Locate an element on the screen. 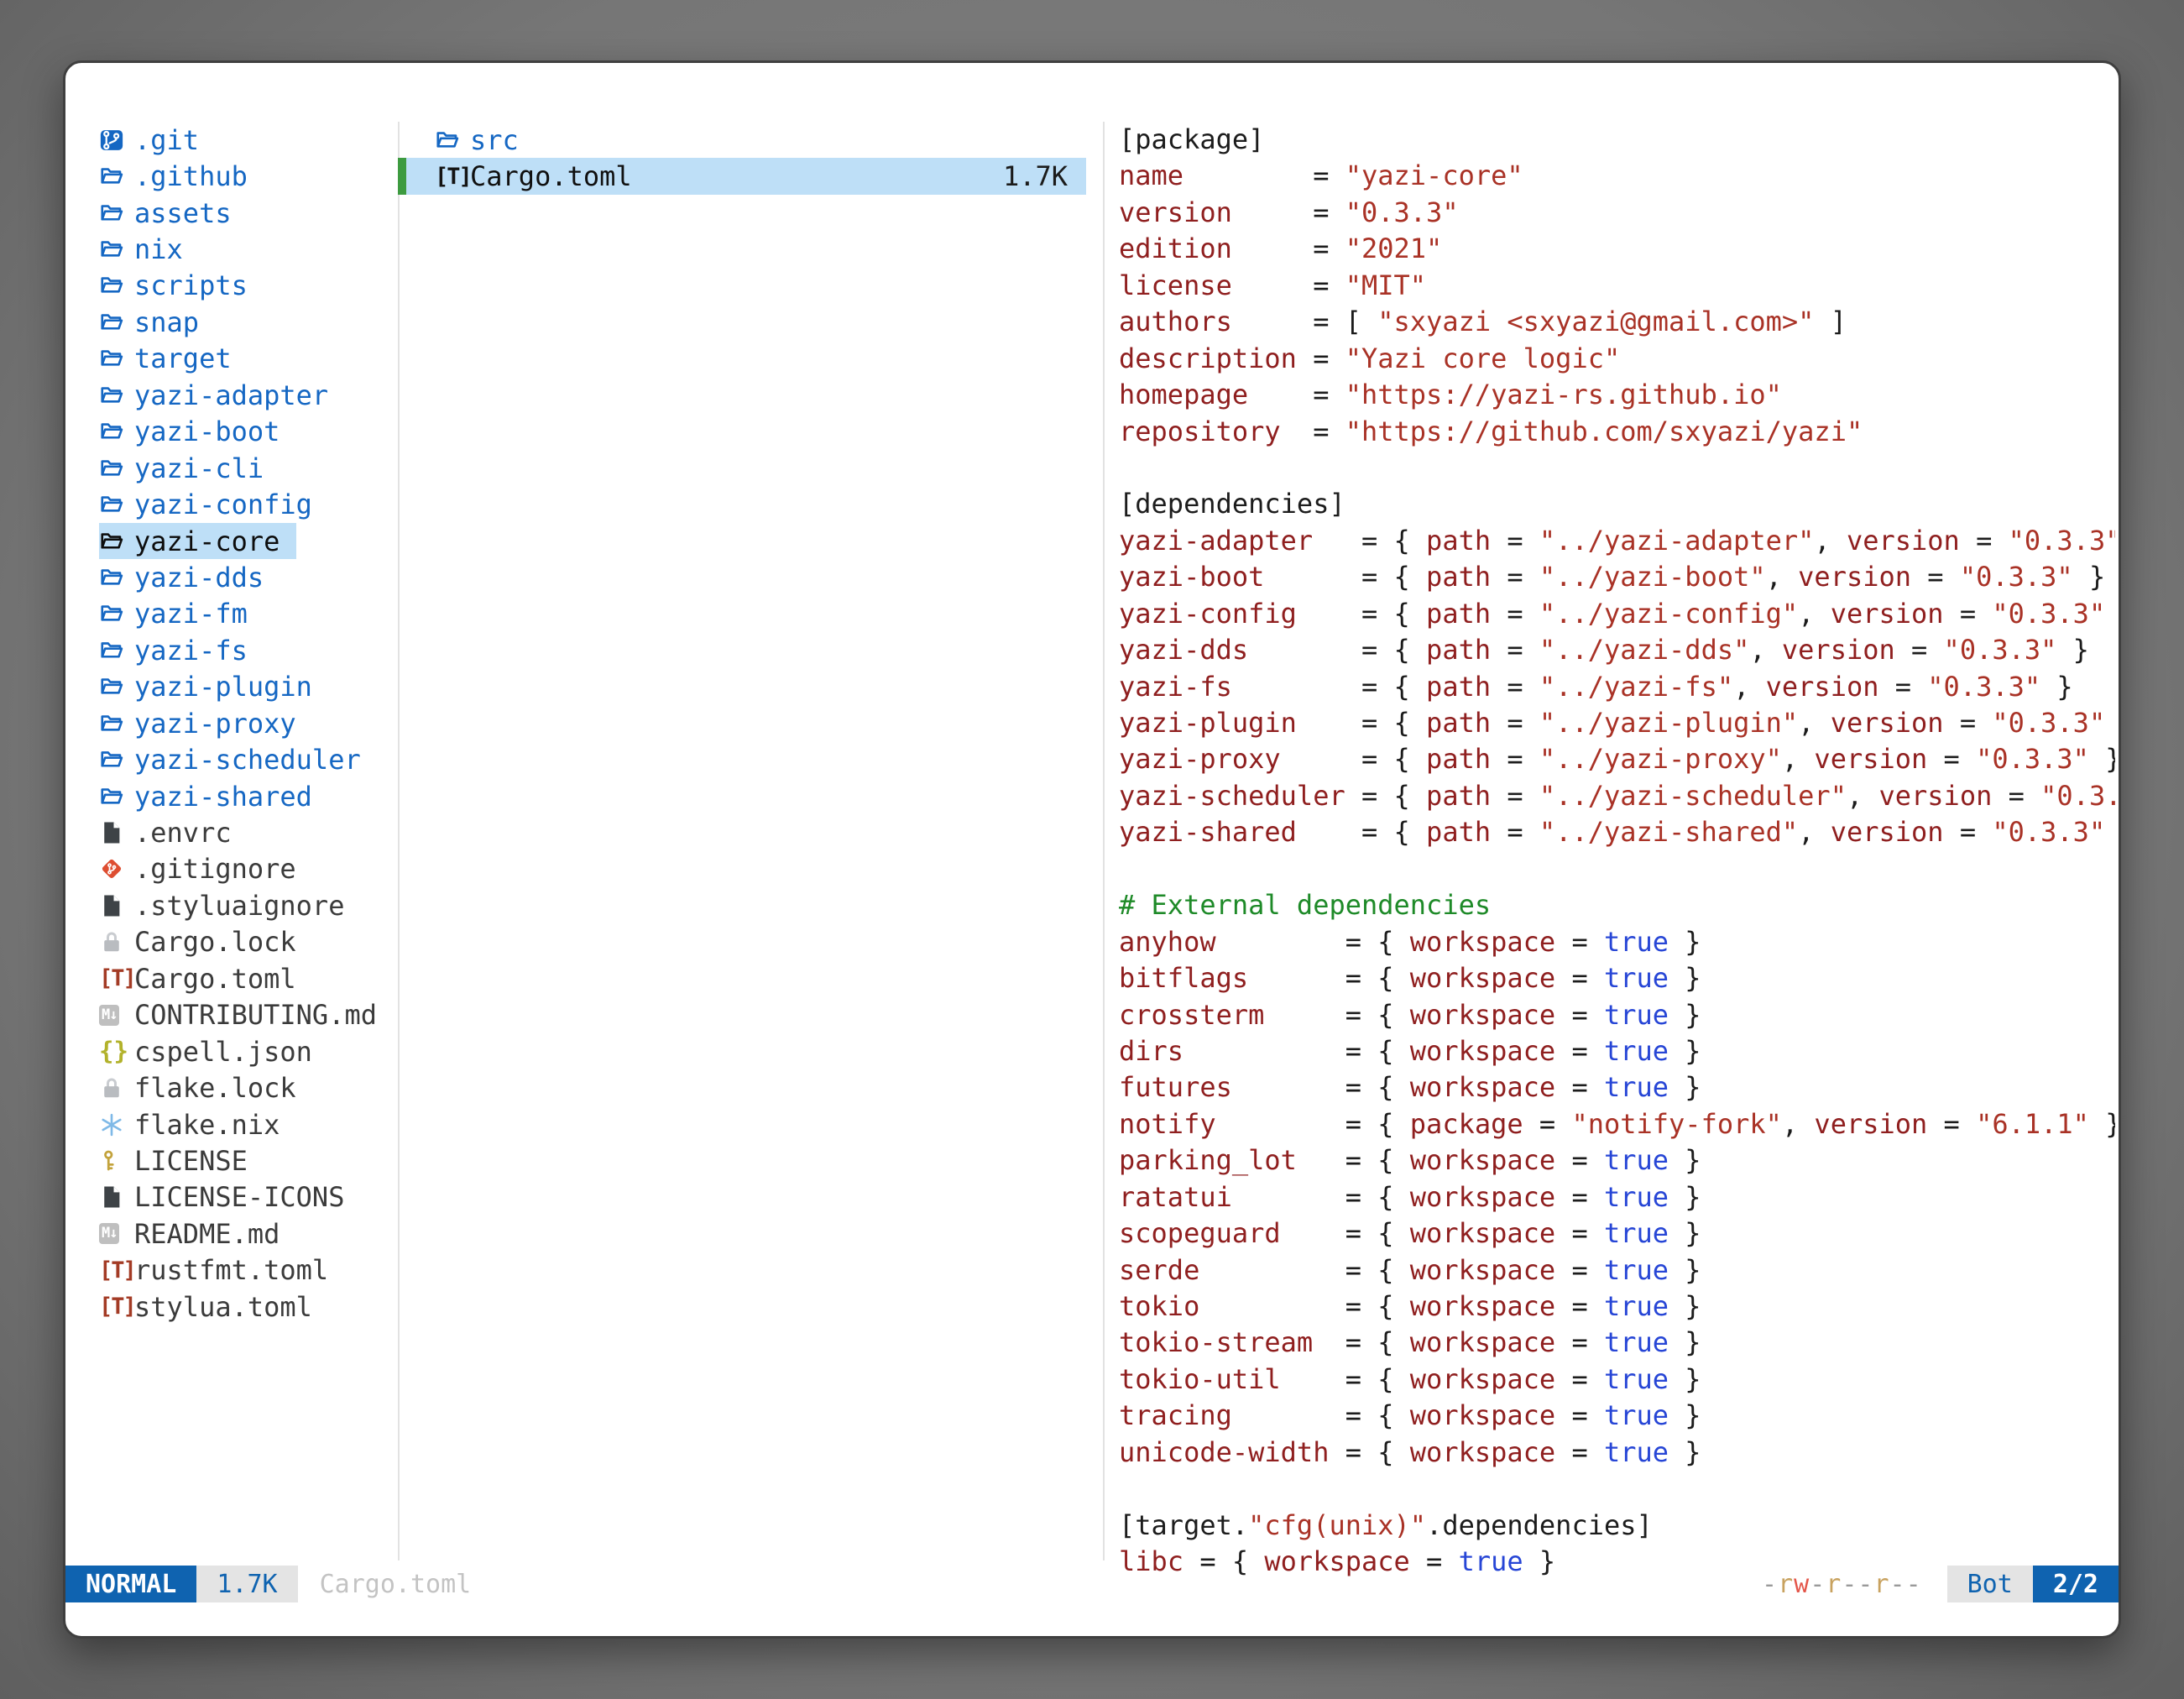 This screenshot has height=1699, width=2184. file-name: LICENSE is located at coordinates (191, 1160).